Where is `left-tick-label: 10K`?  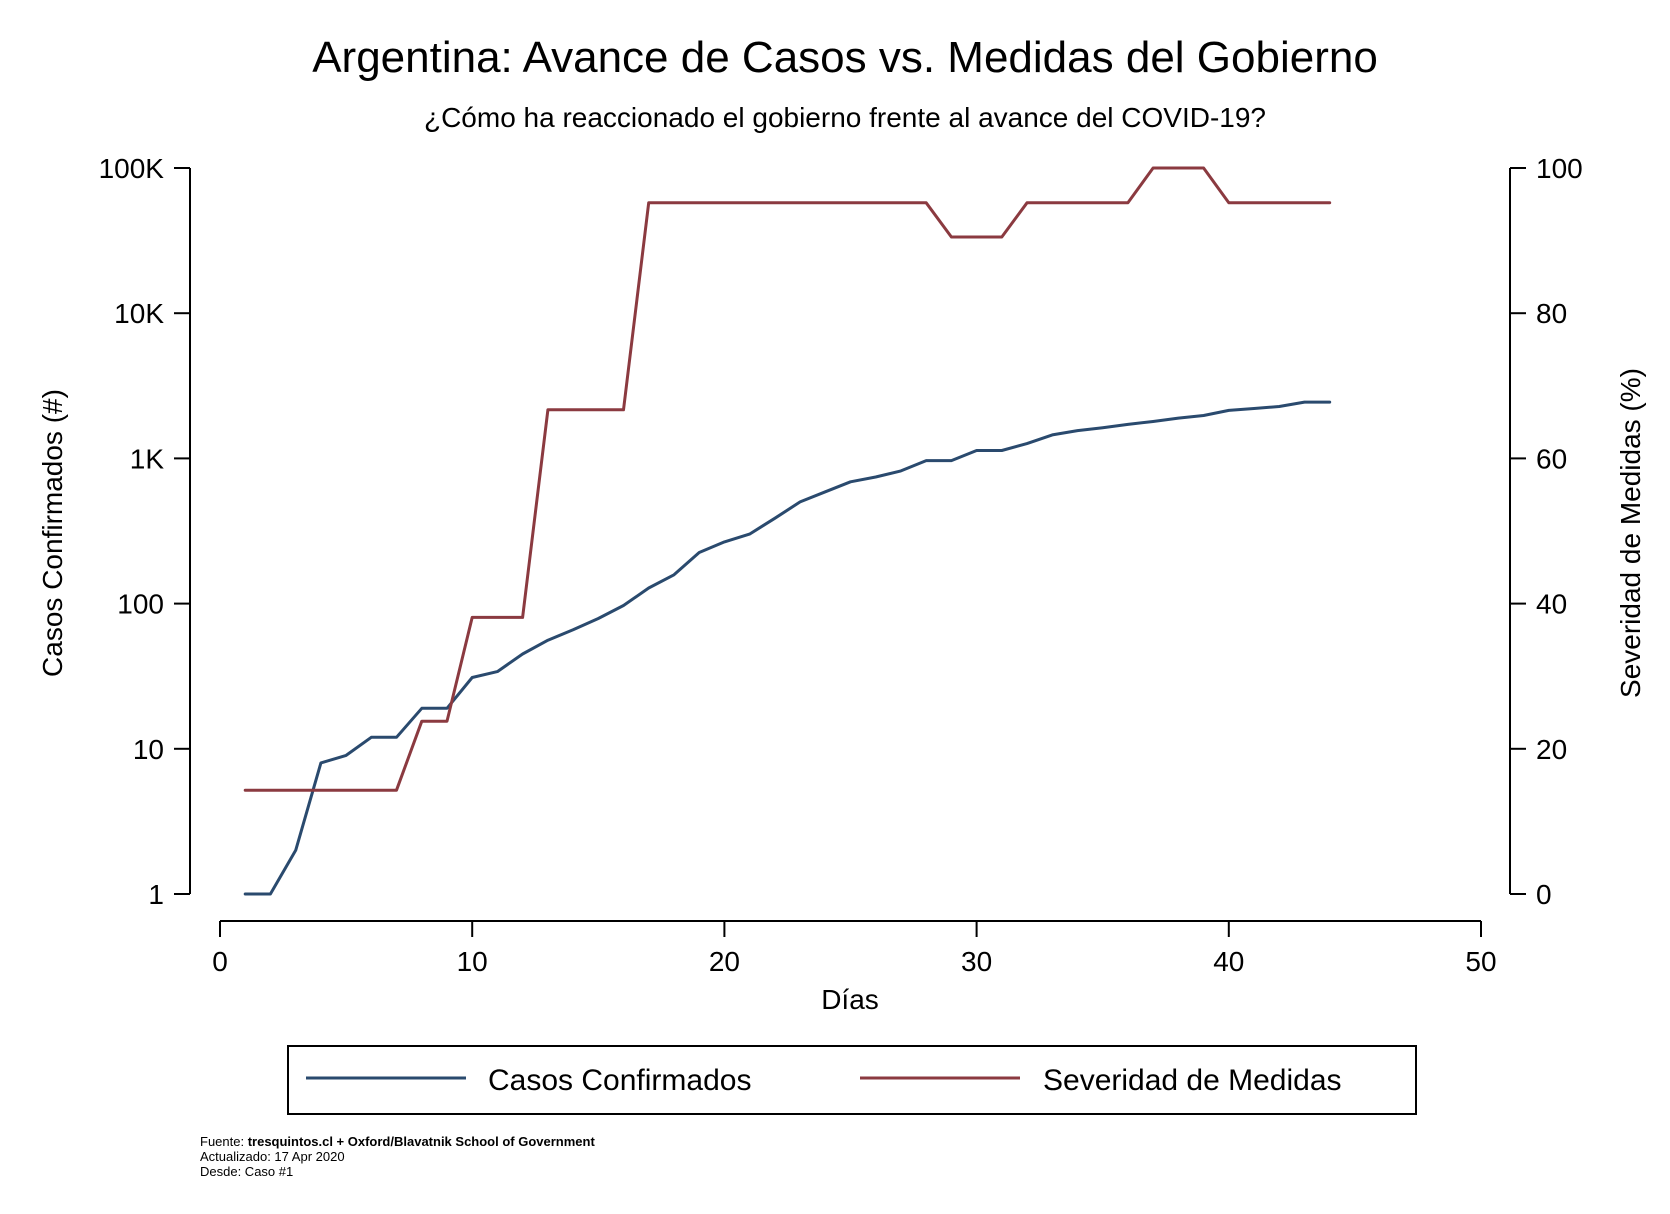 left-tick-label: 10K is located at coordinates (139, 313).